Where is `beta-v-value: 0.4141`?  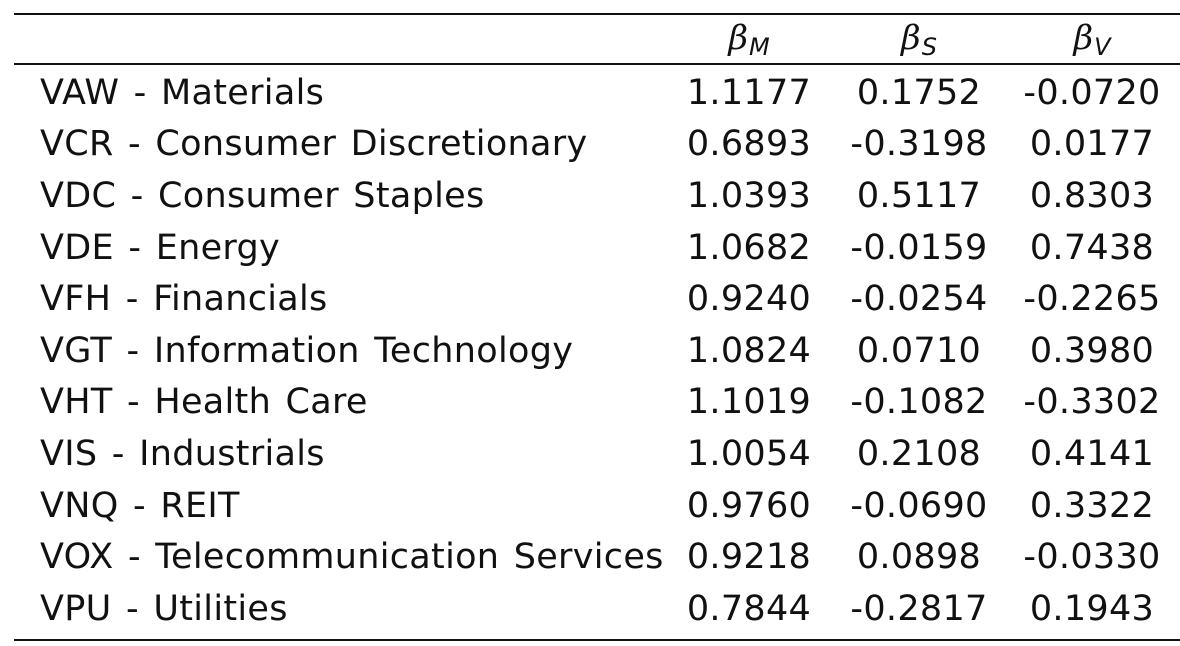 beta-v-value: 0.4141 is located at coordinates (1092, 453).